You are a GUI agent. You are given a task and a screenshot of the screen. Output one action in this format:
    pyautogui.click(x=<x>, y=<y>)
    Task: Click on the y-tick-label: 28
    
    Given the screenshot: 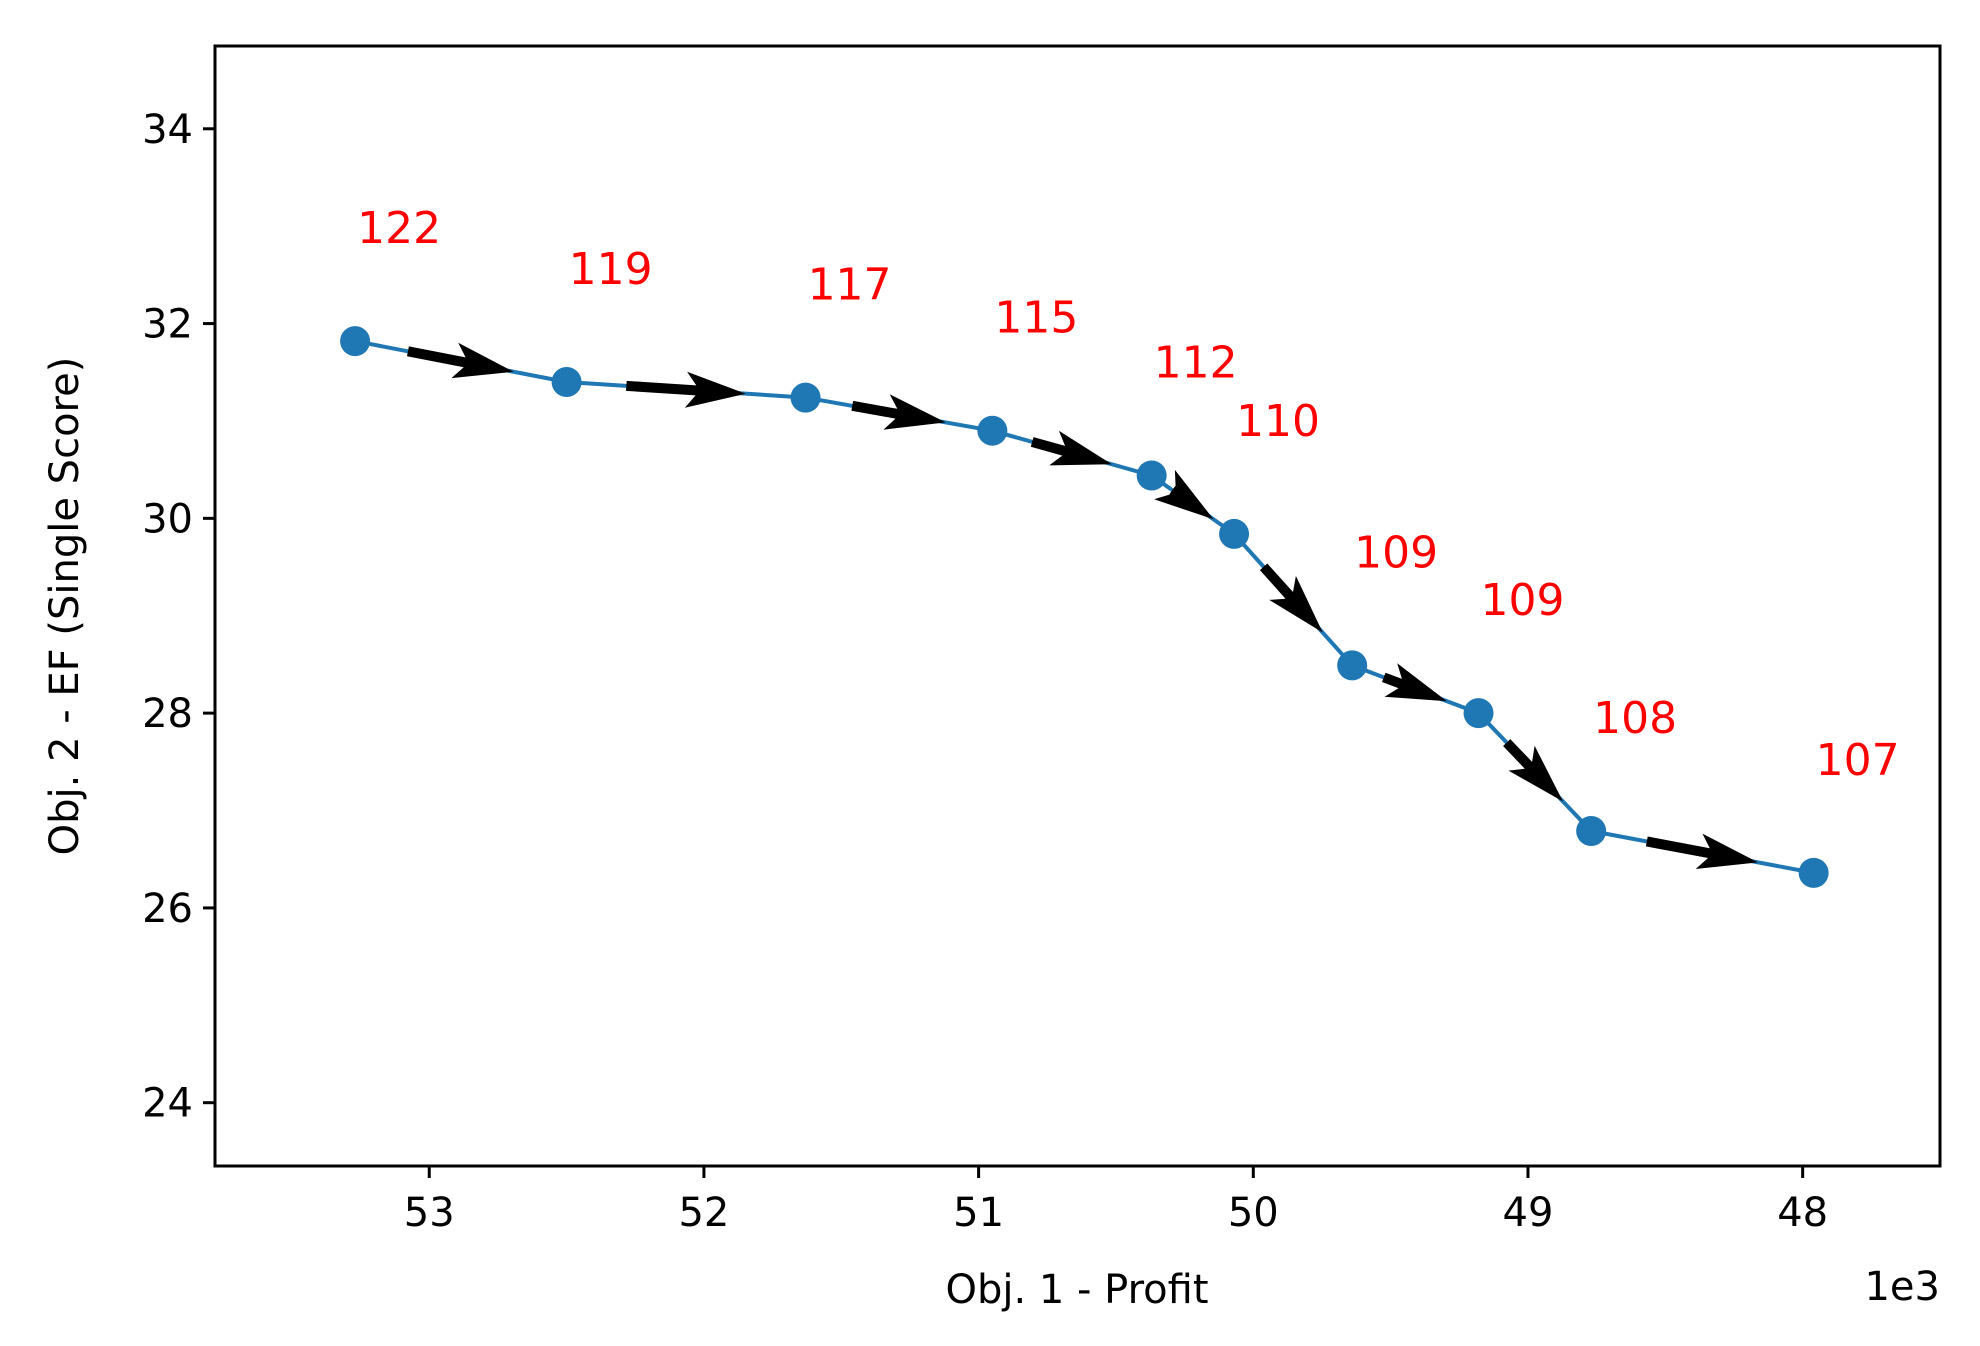 What is the action you would take?
    pyautogui.click(x=167, y=714)
    